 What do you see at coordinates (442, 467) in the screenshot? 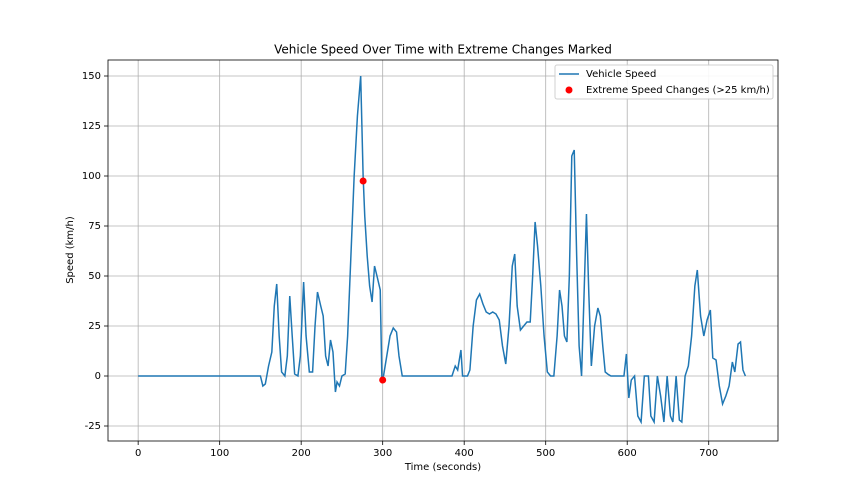
I see `x-axis-label: Time (seconds)` at bounding box center [442, 467].